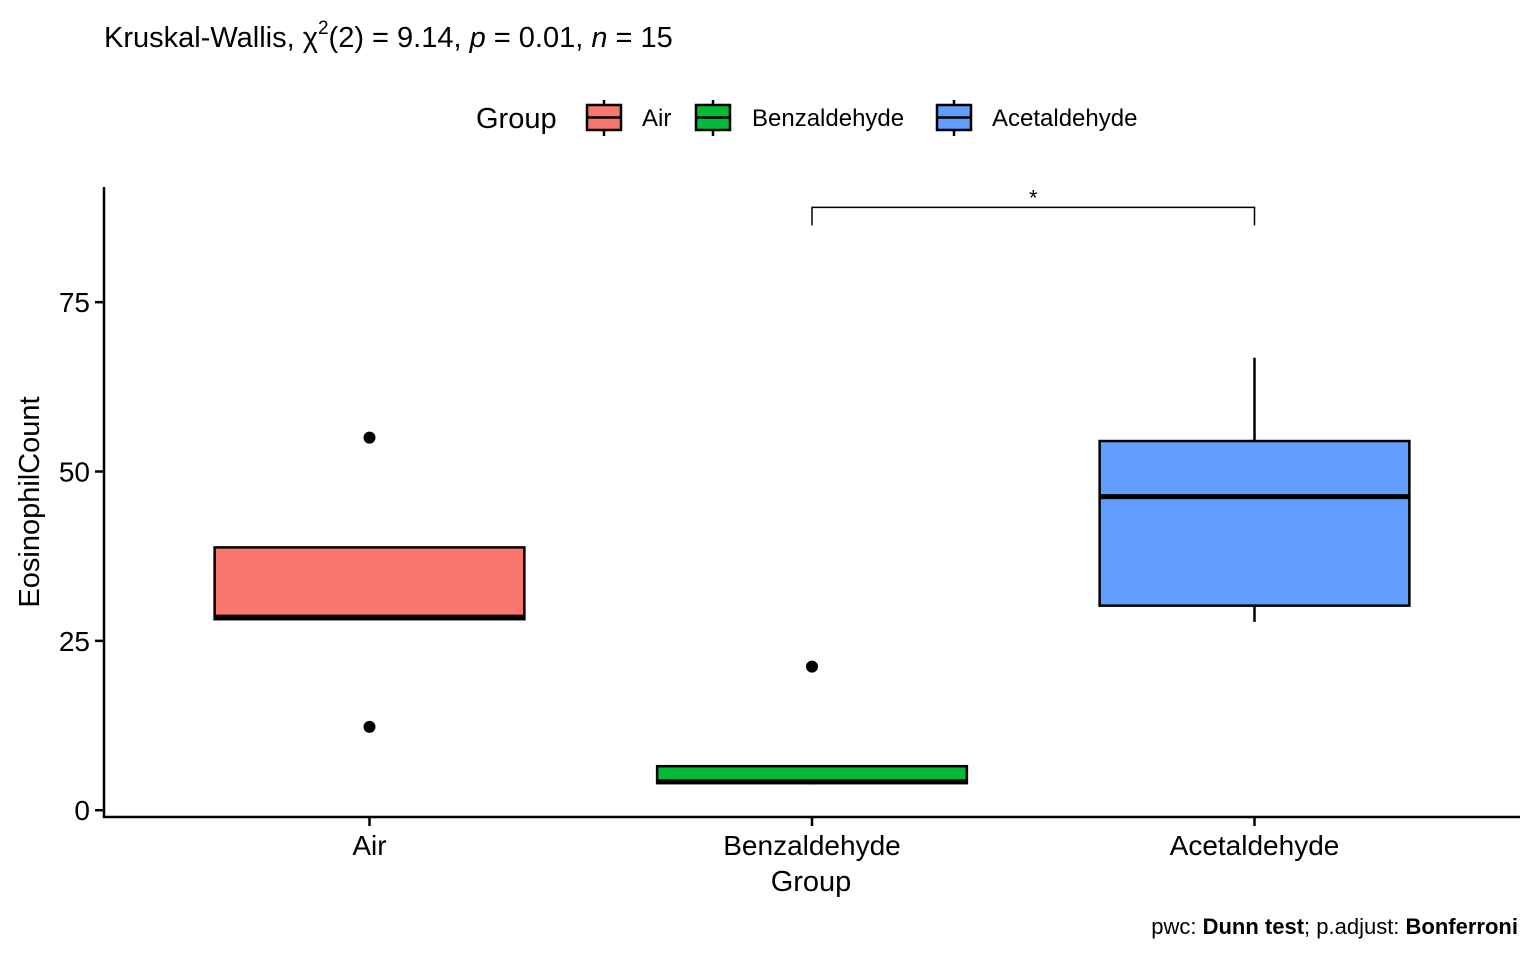 The image size is (1536, 960). I want to click on y-tick-label: 0, so click(82, 810).